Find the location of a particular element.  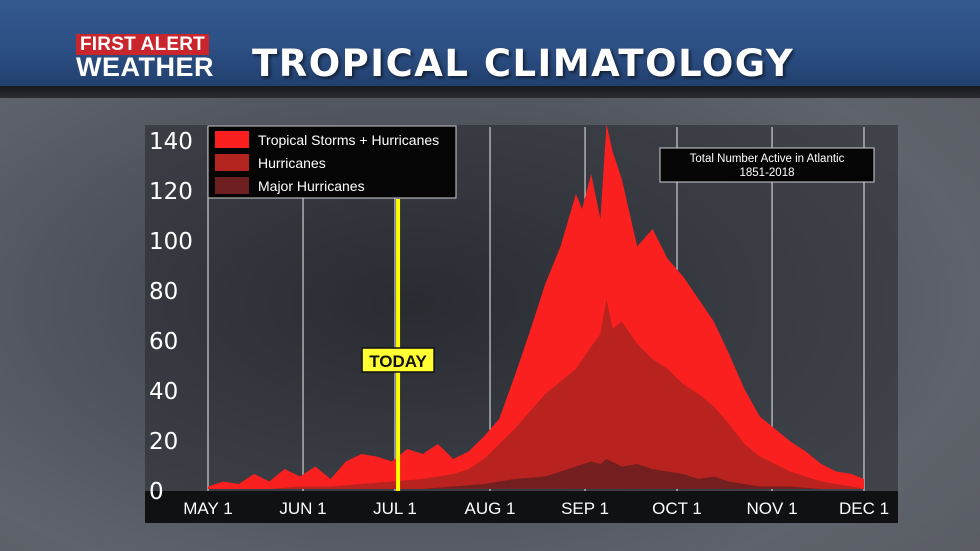

legend-box is located at coordinates (332, 162).